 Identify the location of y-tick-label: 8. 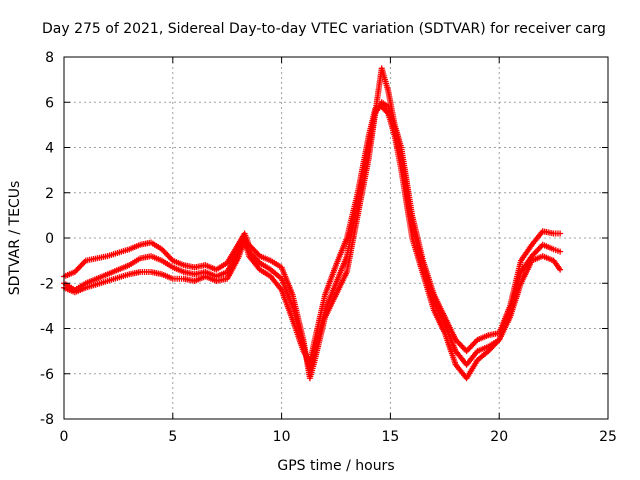
(49, 58).